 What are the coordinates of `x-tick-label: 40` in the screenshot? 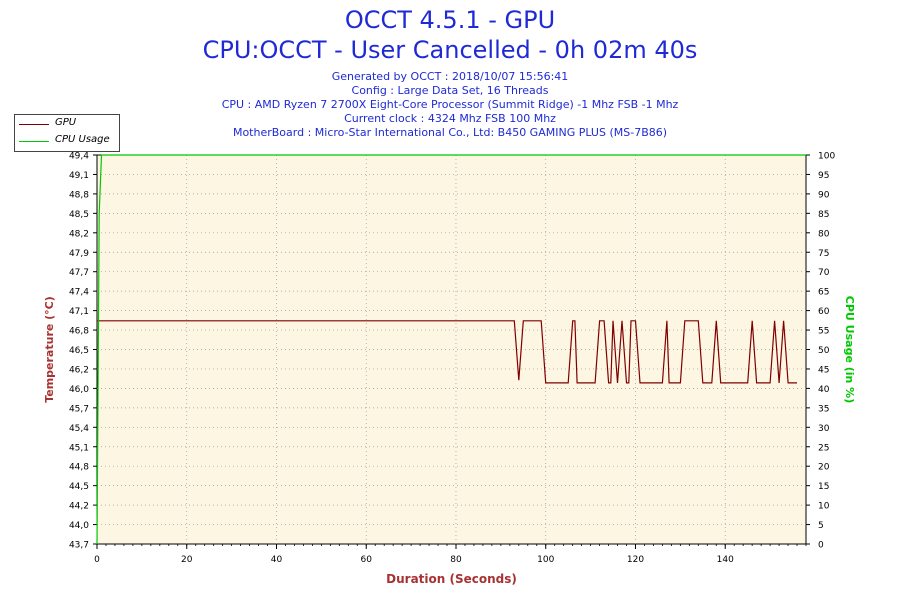 It's located at (277, 560).